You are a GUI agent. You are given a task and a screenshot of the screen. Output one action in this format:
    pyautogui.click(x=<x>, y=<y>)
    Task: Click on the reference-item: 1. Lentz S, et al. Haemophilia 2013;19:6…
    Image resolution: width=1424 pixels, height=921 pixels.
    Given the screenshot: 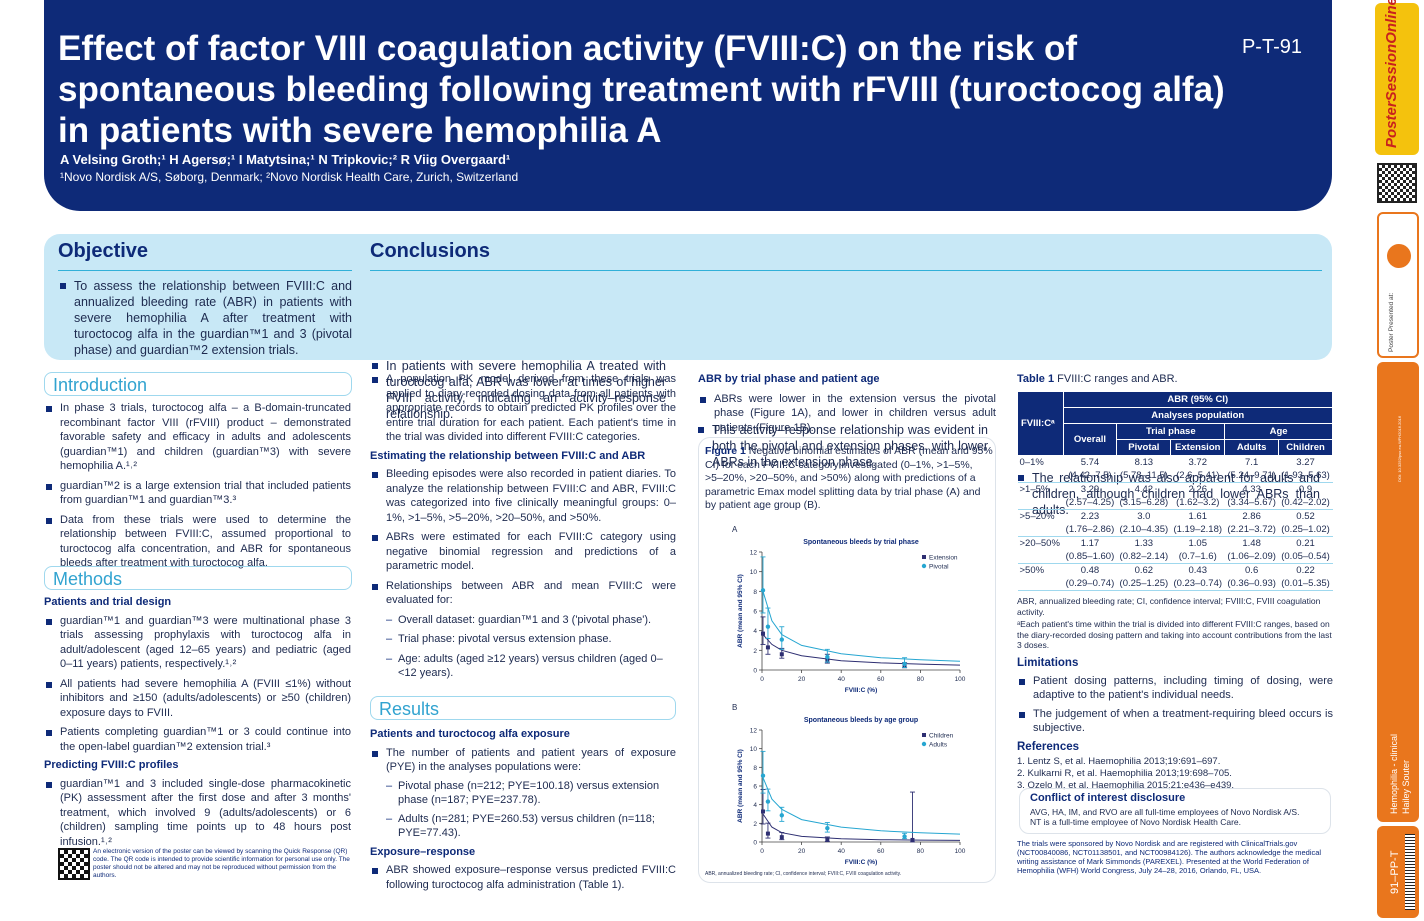 What is the action you would take?
    pyautogui.click(x=1119, y=761)
    